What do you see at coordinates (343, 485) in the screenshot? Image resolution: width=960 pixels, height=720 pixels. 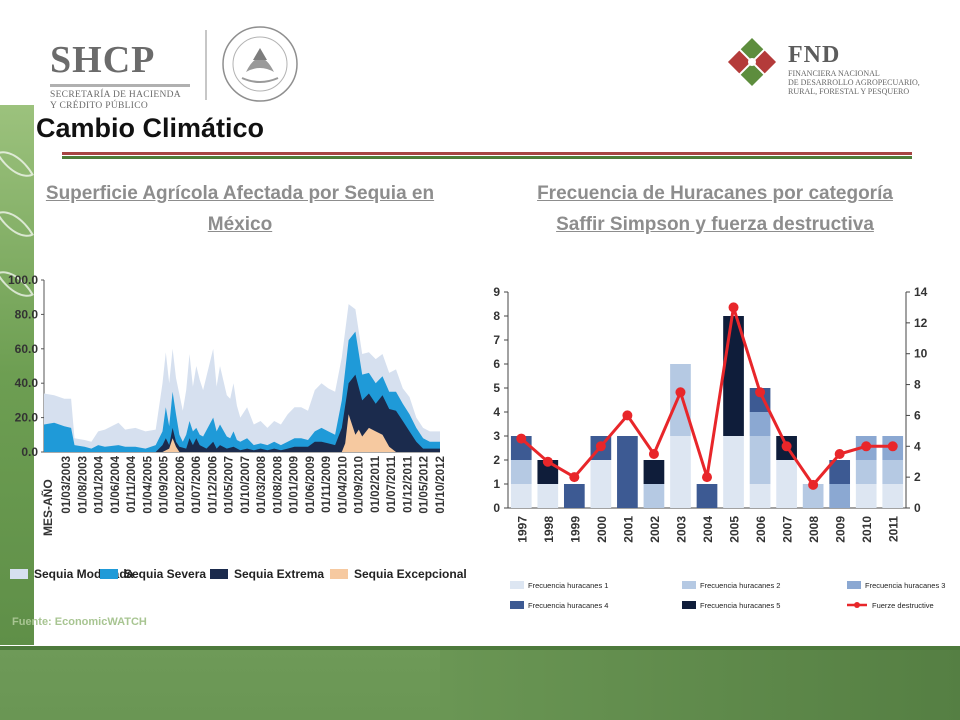 I see `x-tick-label: 01/04/2010` at bounding box center [343, 485].